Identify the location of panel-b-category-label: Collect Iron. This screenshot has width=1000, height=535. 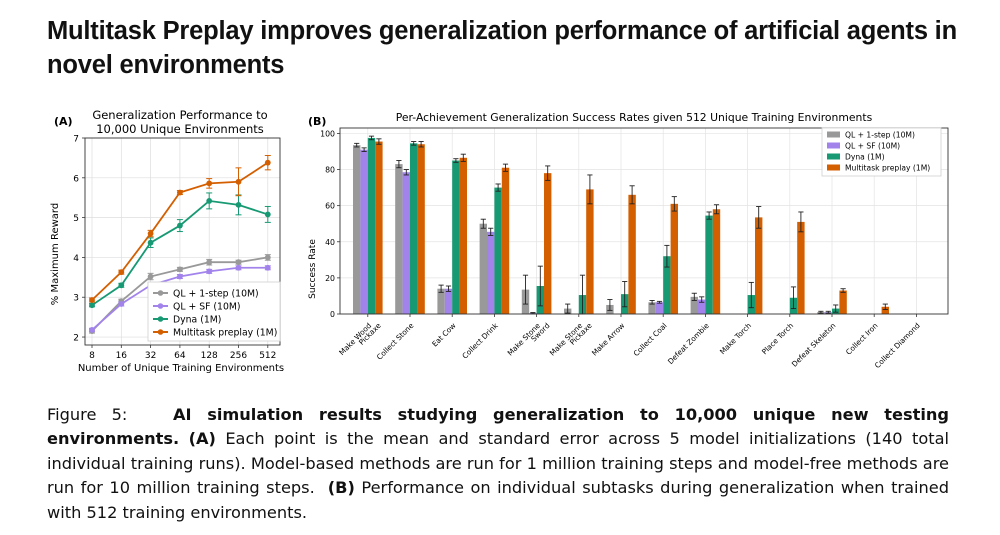
(862, 339).